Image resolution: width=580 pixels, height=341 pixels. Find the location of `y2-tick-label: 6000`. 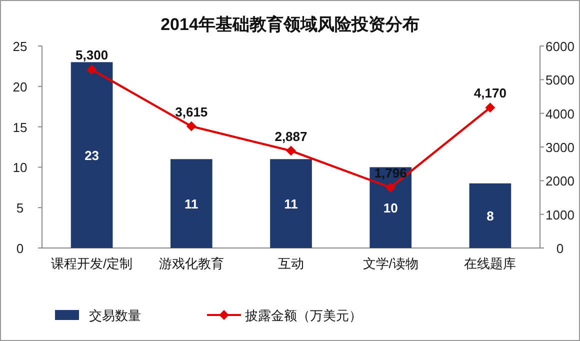

y2-tick-label: 6000 is located at coordinates (560, 46).